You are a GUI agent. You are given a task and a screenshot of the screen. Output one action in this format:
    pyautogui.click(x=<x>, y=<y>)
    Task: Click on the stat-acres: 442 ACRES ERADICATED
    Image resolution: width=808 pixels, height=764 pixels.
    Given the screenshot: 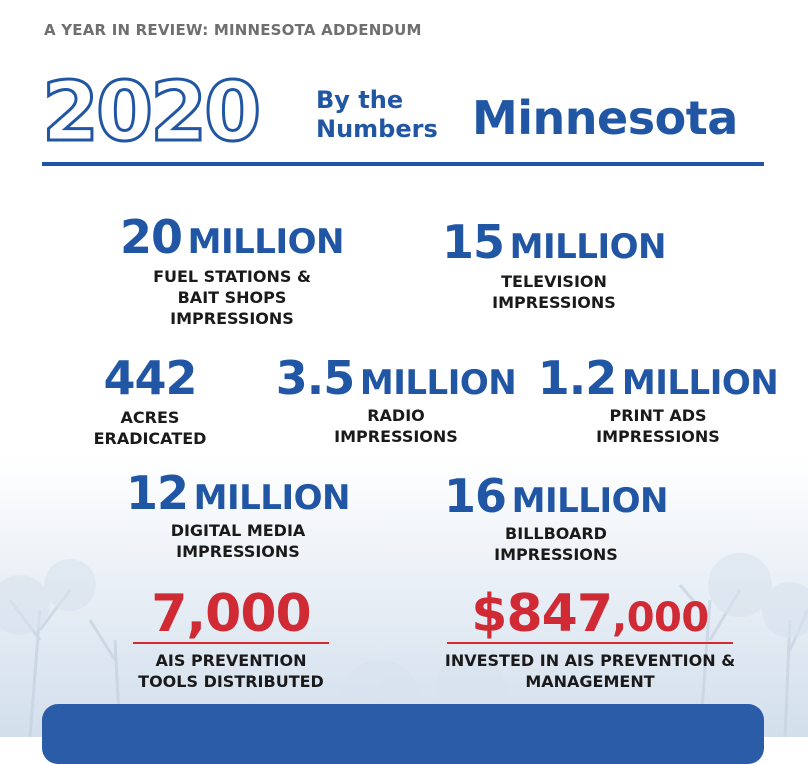 What is the action you would take?
    pyautogui.click(x=150, y=402)
    